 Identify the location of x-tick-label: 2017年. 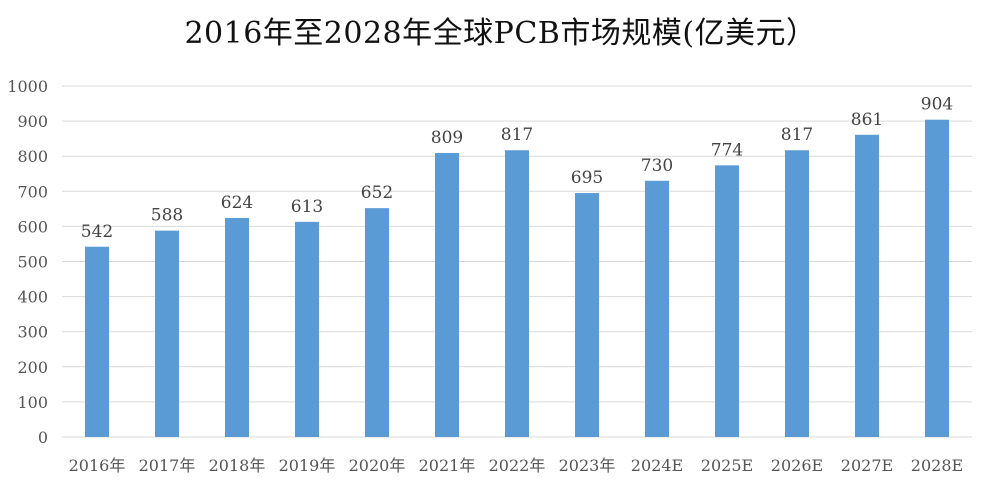
(167, 465).